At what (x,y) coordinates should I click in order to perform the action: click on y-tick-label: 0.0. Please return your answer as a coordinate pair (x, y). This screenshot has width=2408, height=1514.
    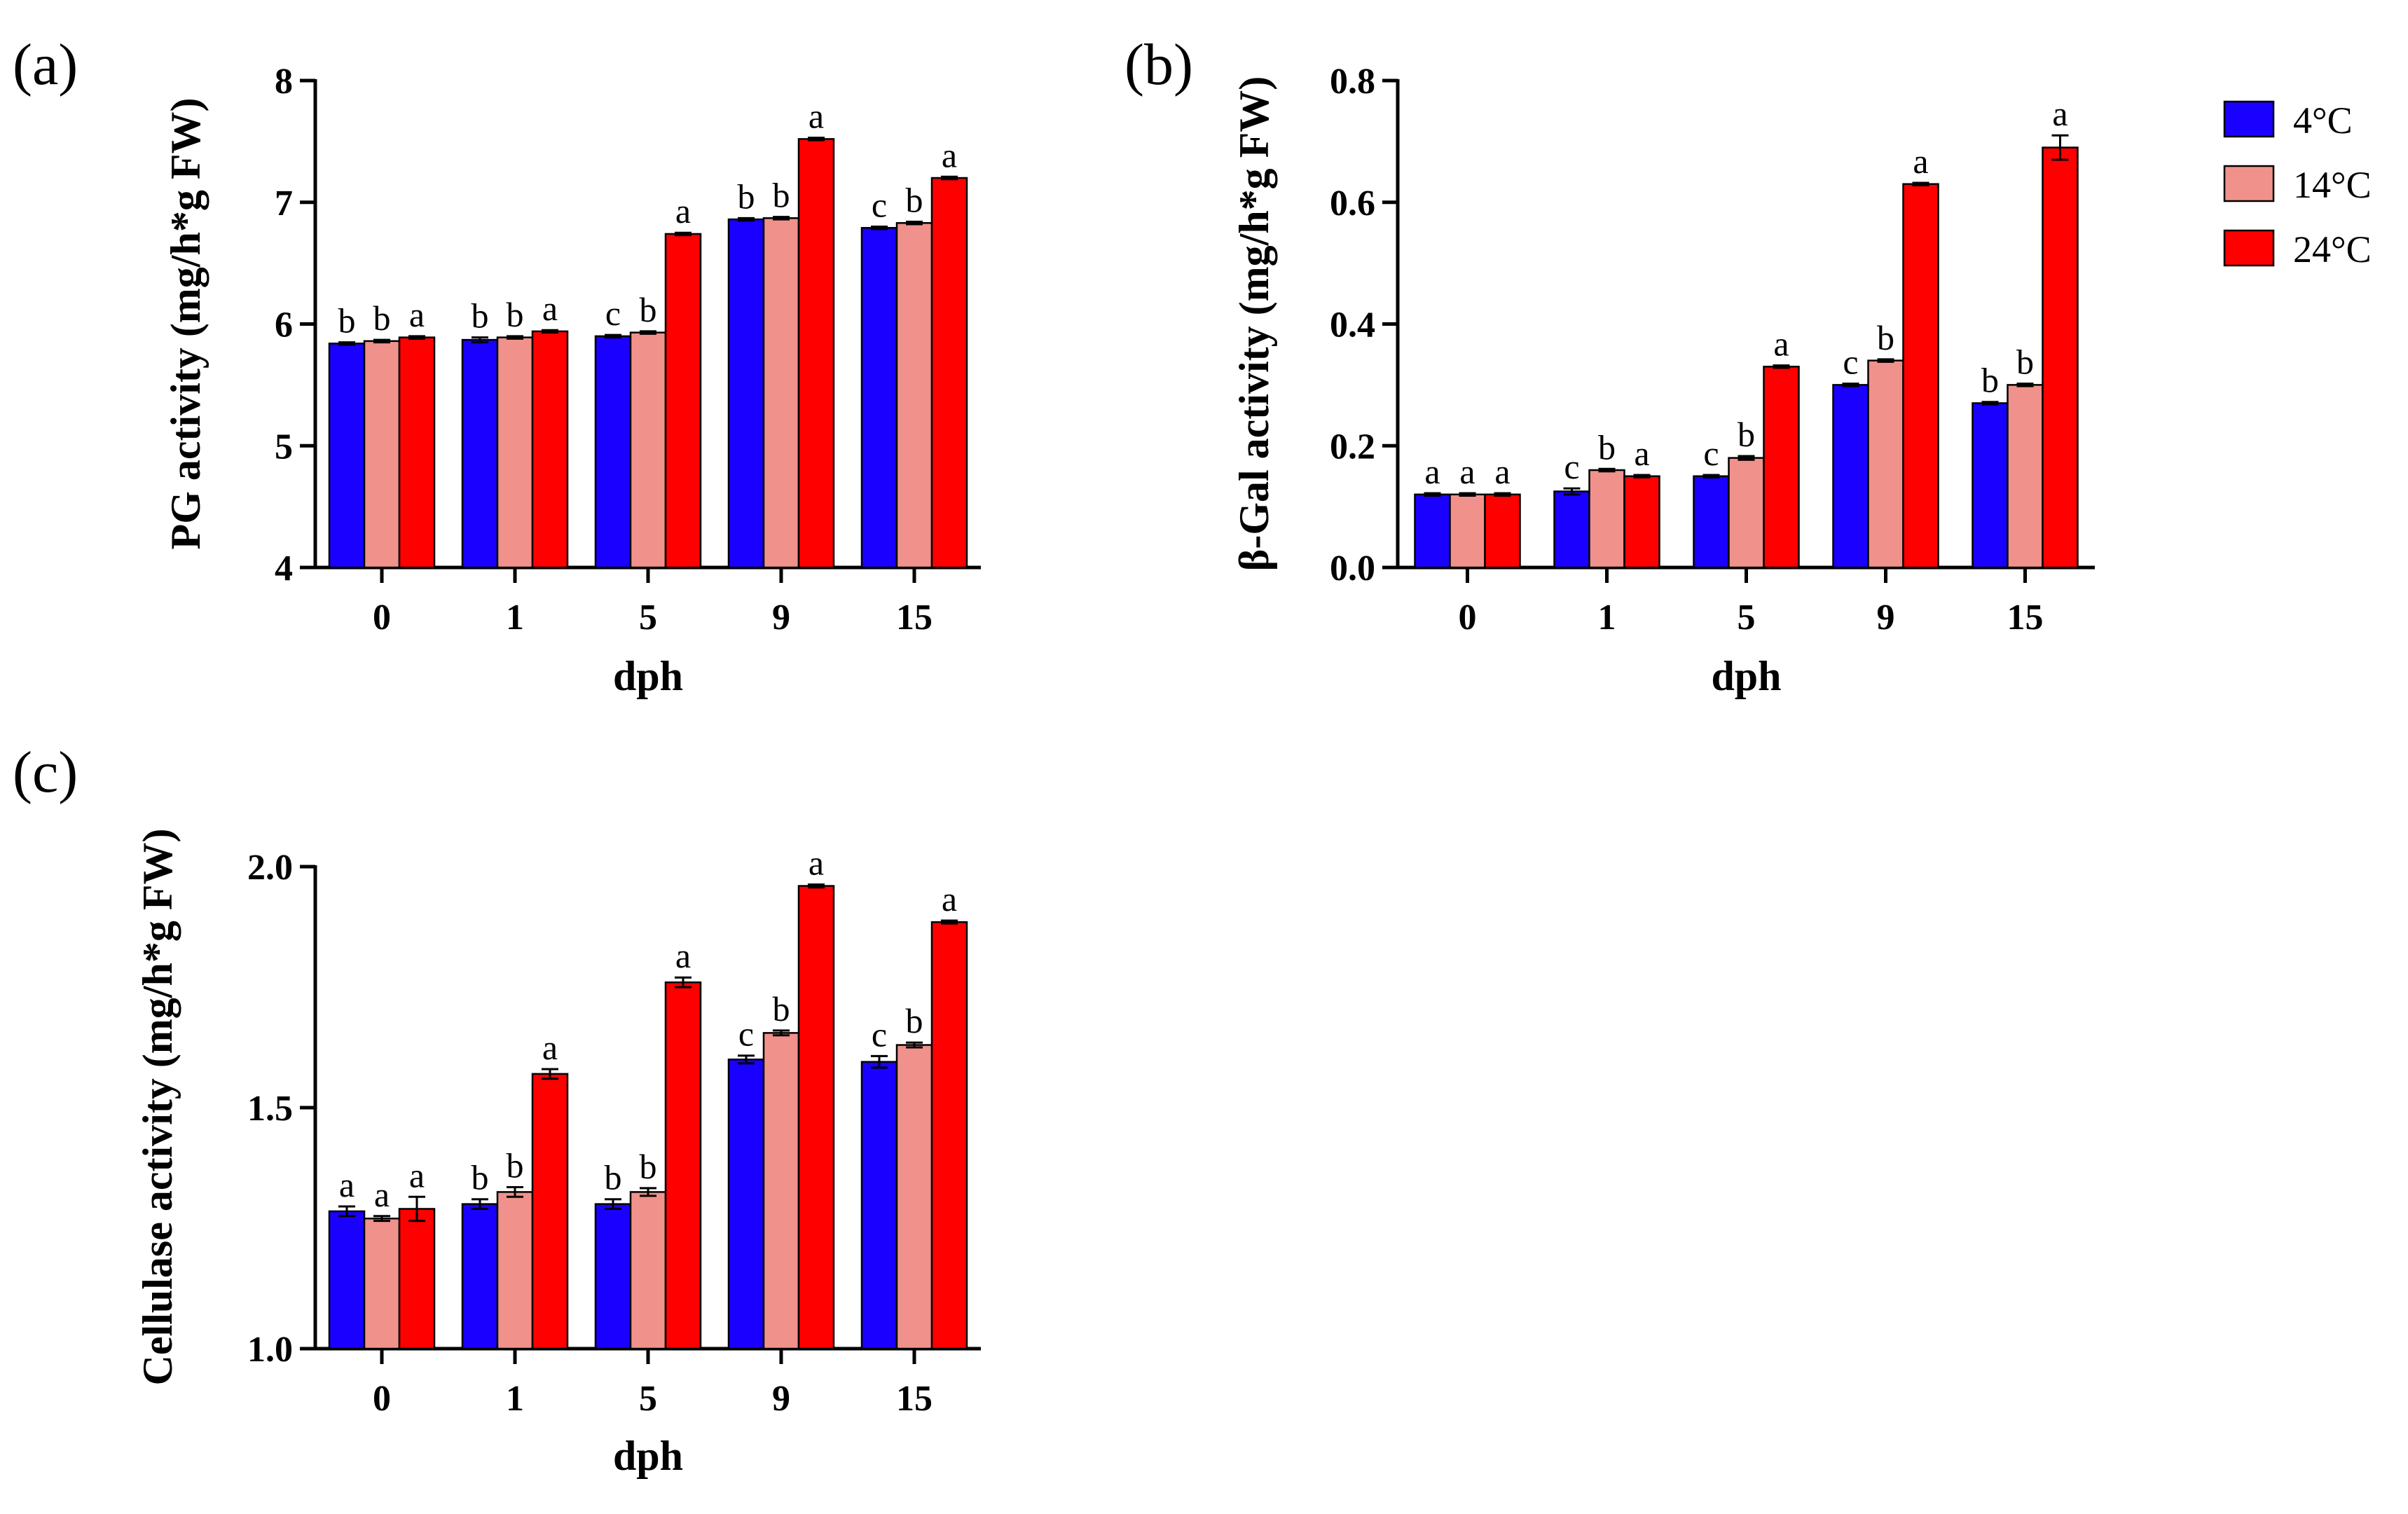
    Looking at the image, I should click on (1353, 569).